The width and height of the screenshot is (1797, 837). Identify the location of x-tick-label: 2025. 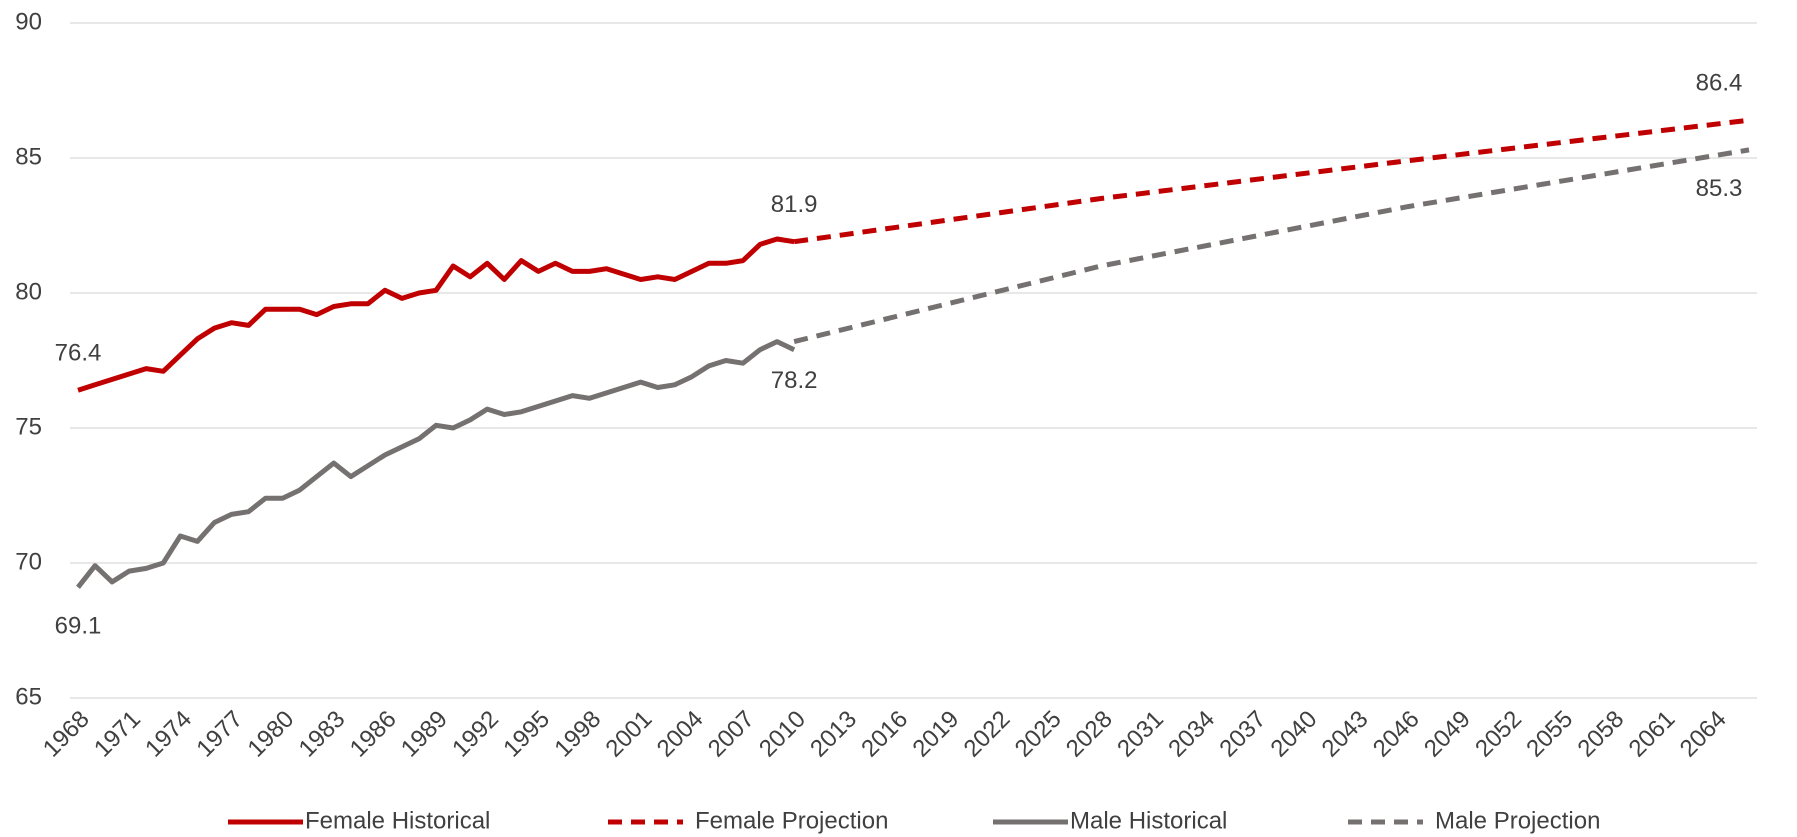
(1038, 734).